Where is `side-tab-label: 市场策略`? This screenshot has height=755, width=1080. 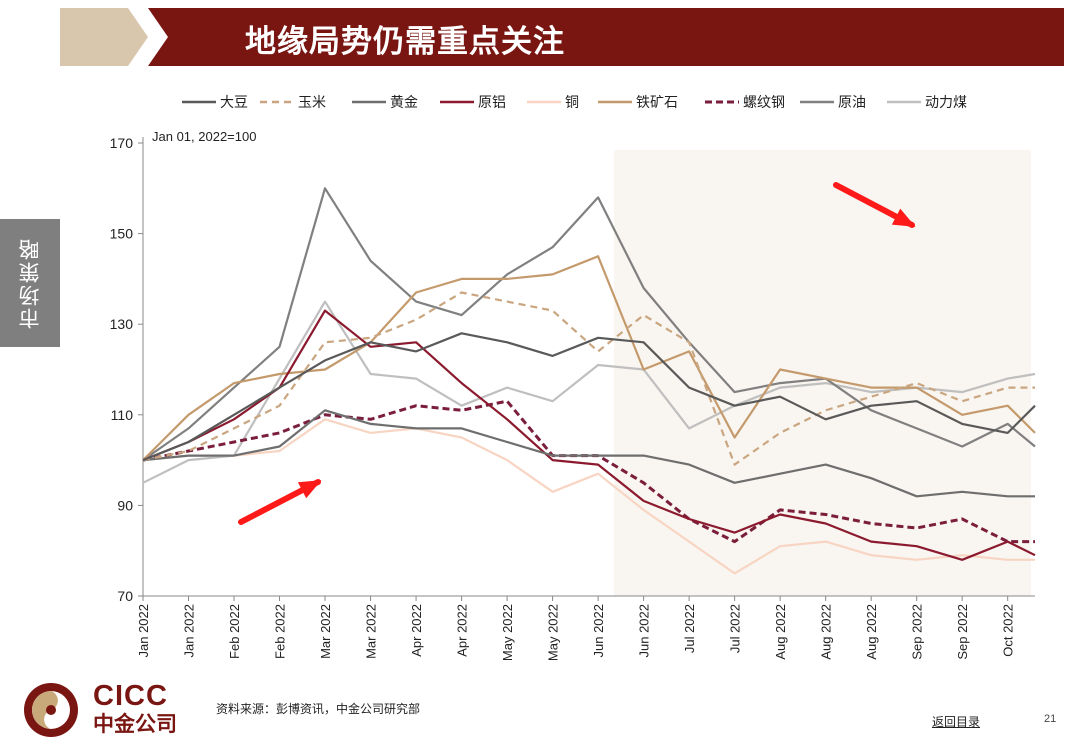
side-tab-label: 市场策略 is located at coordinates (30, 283).